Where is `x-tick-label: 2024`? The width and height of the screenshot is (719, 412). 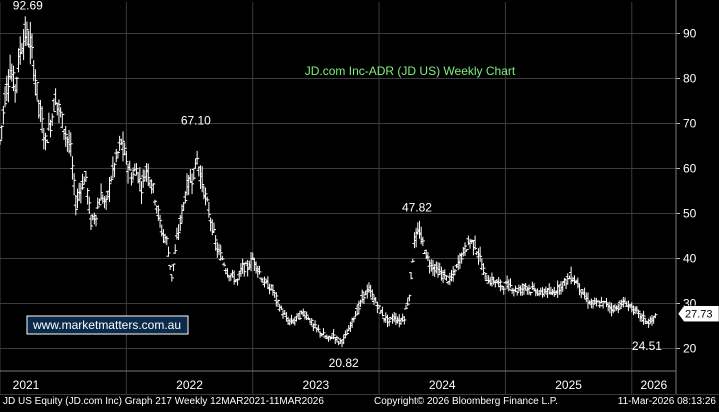
x-tick-label: 2024 is located at coordinates (442, 385).